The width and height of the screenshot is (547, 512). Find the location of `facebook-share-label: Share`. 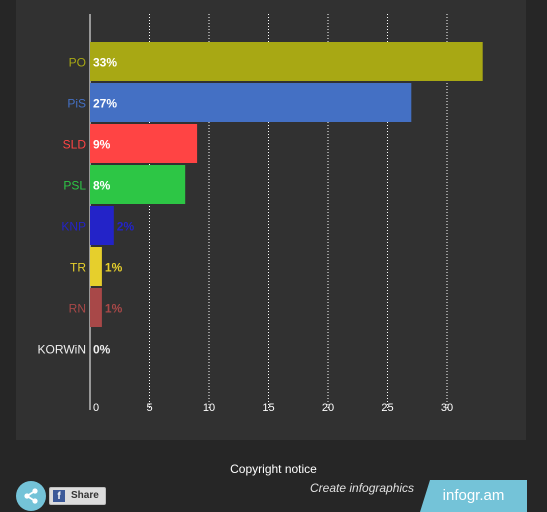

facebook-share-label: Share is located at coordinates (85, 495).